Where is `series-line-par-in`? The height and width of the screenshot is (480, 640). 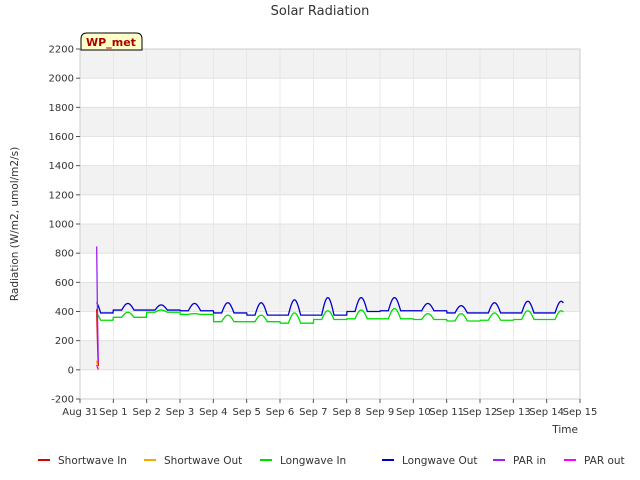 series-line-par-in is located at coordinates (97, 304).